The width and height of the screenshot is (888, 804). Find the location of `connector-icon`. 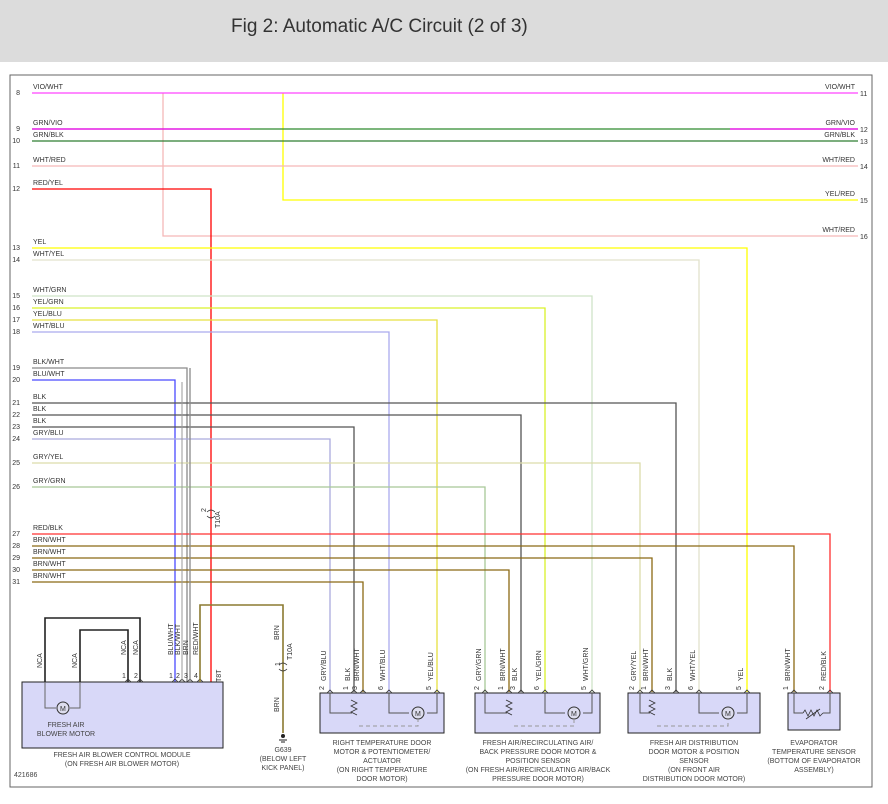

connector-icon is located at coordinates (211, 514).